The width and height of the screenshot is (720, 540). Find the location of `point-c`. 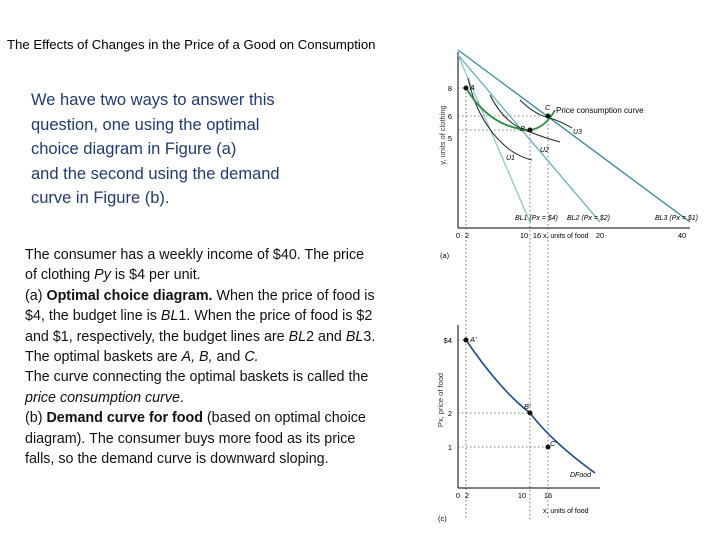

point-c is located at coordinates (548, 116).